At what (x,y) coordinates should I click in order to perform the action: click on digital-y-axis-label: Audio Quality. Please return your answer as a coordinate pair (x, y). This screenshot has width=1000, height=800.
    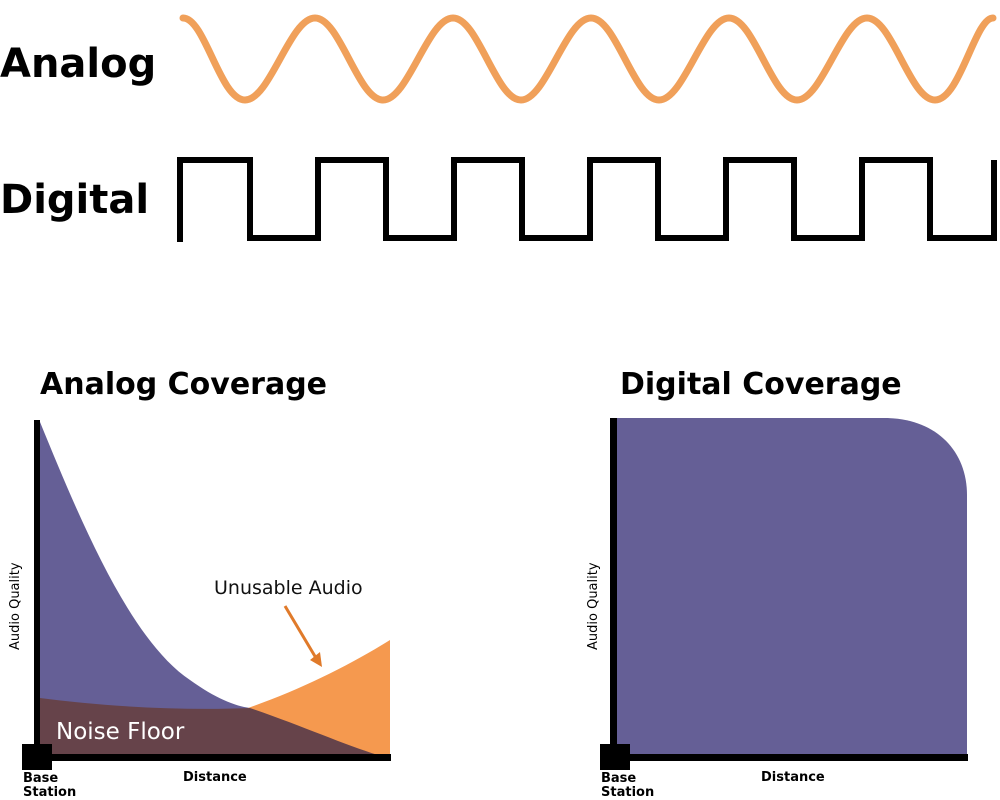
    Looking at the image, I should click on (593, 606).